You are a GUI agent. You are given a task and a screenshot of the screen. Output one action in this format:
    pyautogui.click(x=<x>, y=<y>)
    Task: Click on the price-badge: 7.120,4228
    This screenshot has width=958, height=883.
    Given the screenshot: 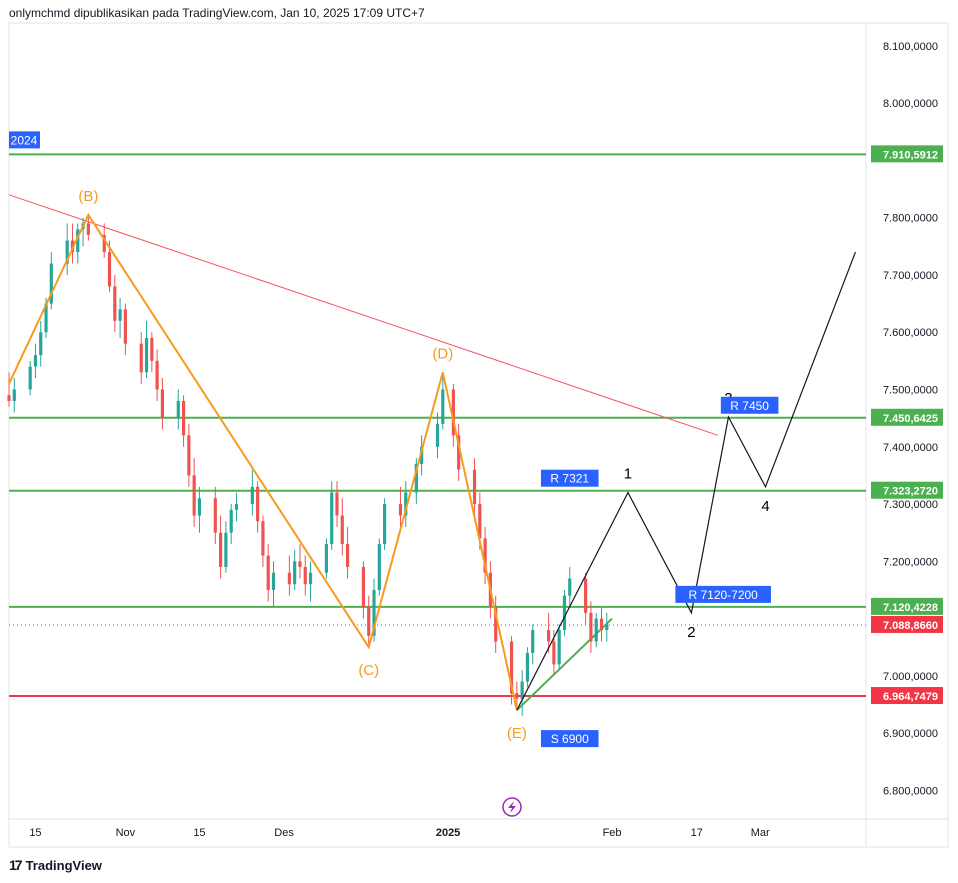 What is the action you would take?
    pyautogui.click(x=907, y=606)
    